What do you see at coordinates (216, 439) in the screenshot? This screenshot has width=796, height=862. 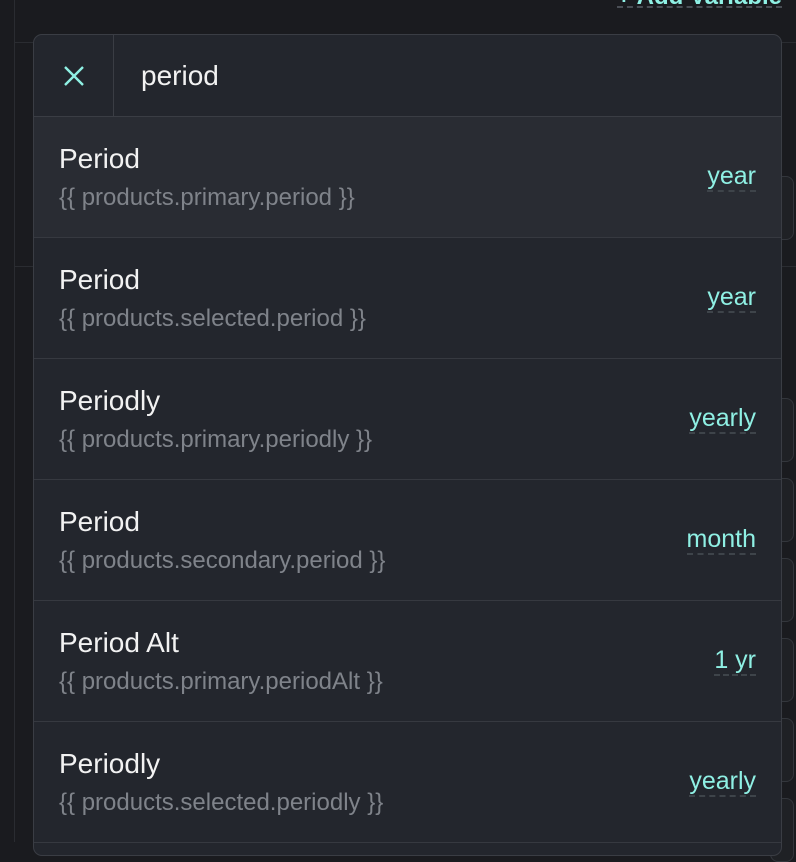 I see `result-path: {{ products.primary.periodly }}` at bounding box center [216, 439].